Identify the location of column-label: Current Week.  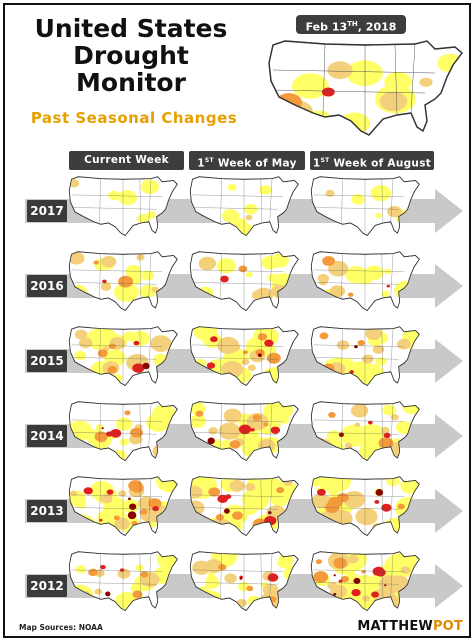
(126, 160).